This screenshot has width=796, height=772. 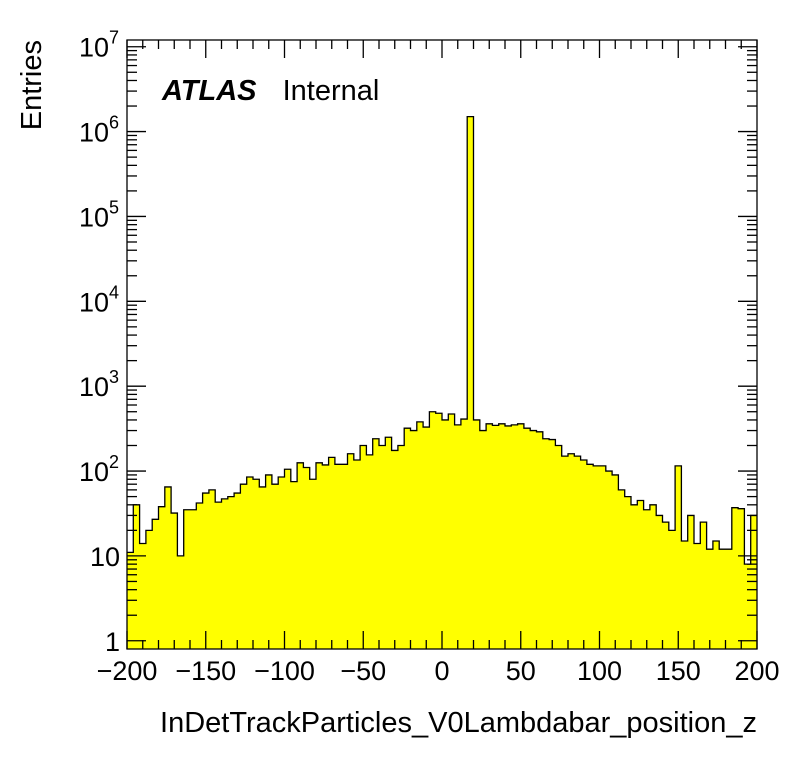 I want to click on x-tick-label: −150, so click(x=205, y=671).